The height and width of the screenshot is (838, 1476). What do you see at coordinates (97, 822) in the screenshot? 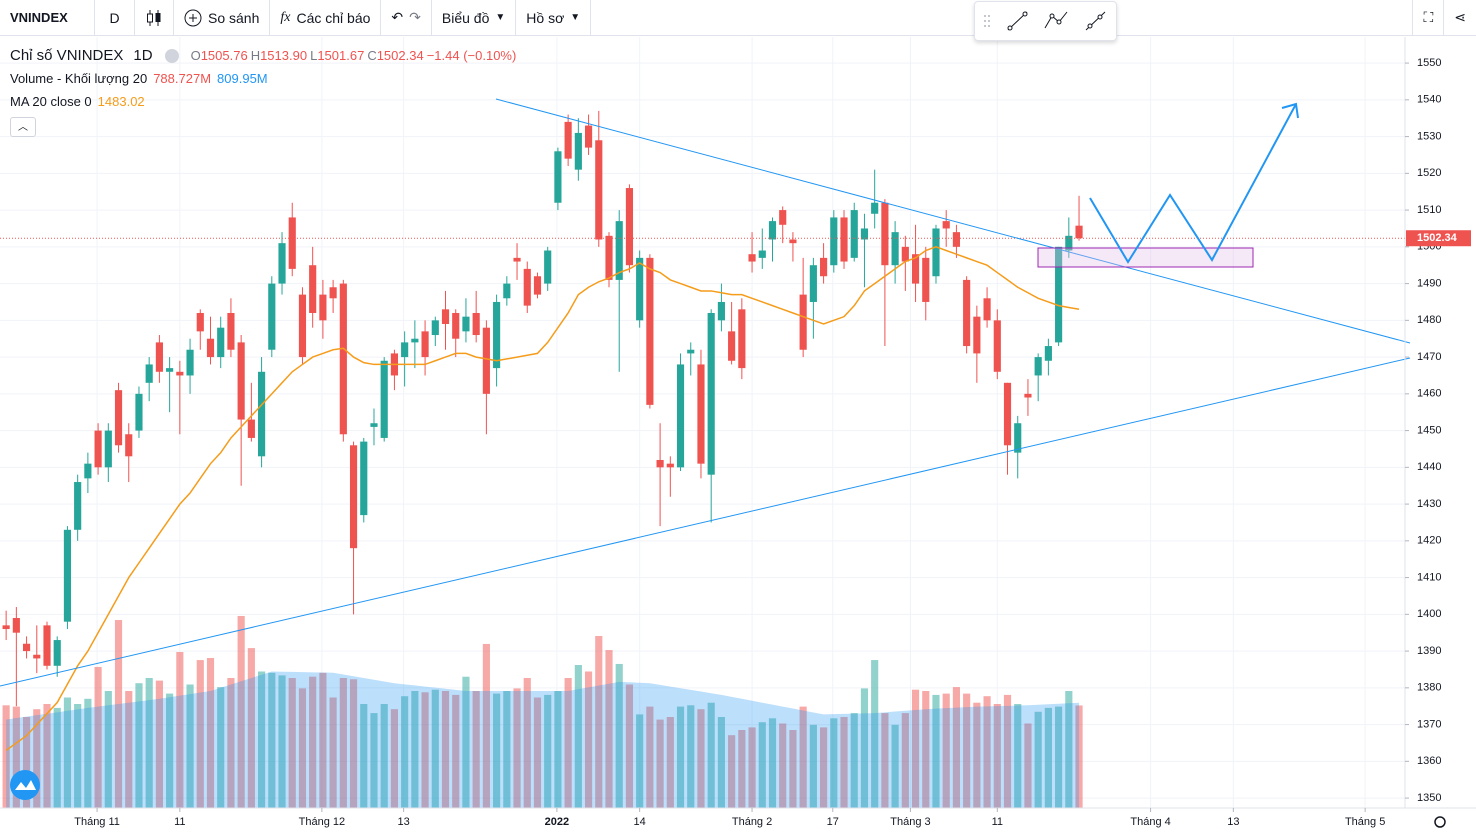
I see `x-tick-label: Tháng 11` at bounding box center [97, 822].